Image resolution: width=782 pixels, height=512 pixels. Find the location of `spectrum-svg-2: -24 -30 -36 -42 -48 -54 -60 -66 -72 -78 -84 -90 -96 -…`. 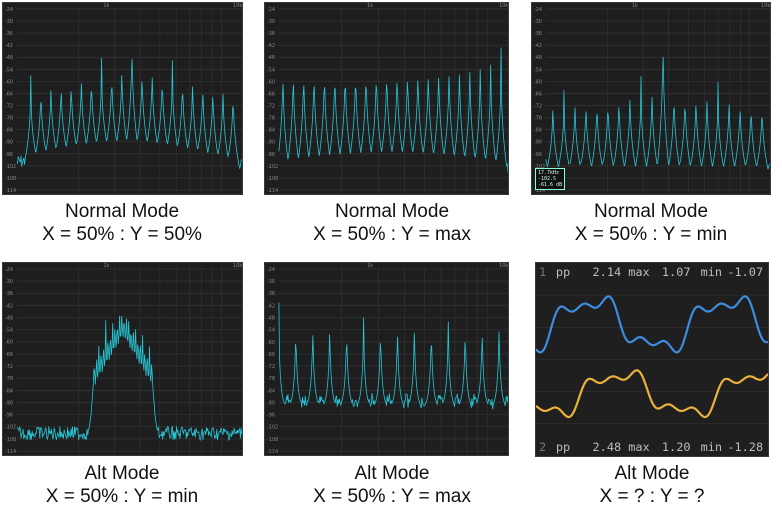

spectrum-svg-2: -24 -30 -36 -42 -48 -54 -60 -66 -72 -78 -84 -90 -96 -… is located at coordinates (387, 98).